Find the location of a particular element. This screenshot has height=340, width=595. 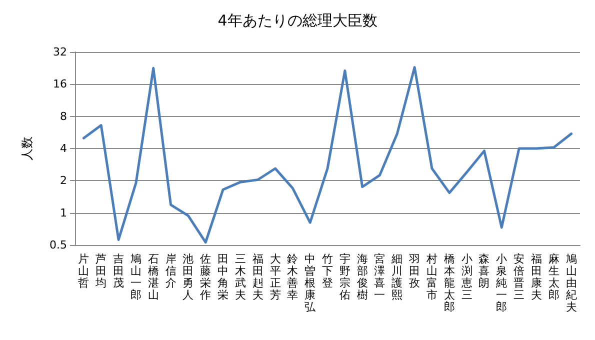

x-tick-label: 中曽根康弘 is located at coordinates (310, 283).